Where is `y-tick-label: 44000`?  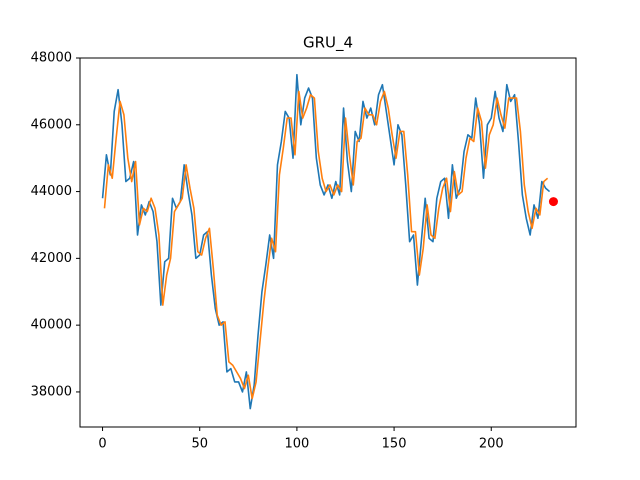 y-tick-label: 44000 is located at coordinates (51, 191).